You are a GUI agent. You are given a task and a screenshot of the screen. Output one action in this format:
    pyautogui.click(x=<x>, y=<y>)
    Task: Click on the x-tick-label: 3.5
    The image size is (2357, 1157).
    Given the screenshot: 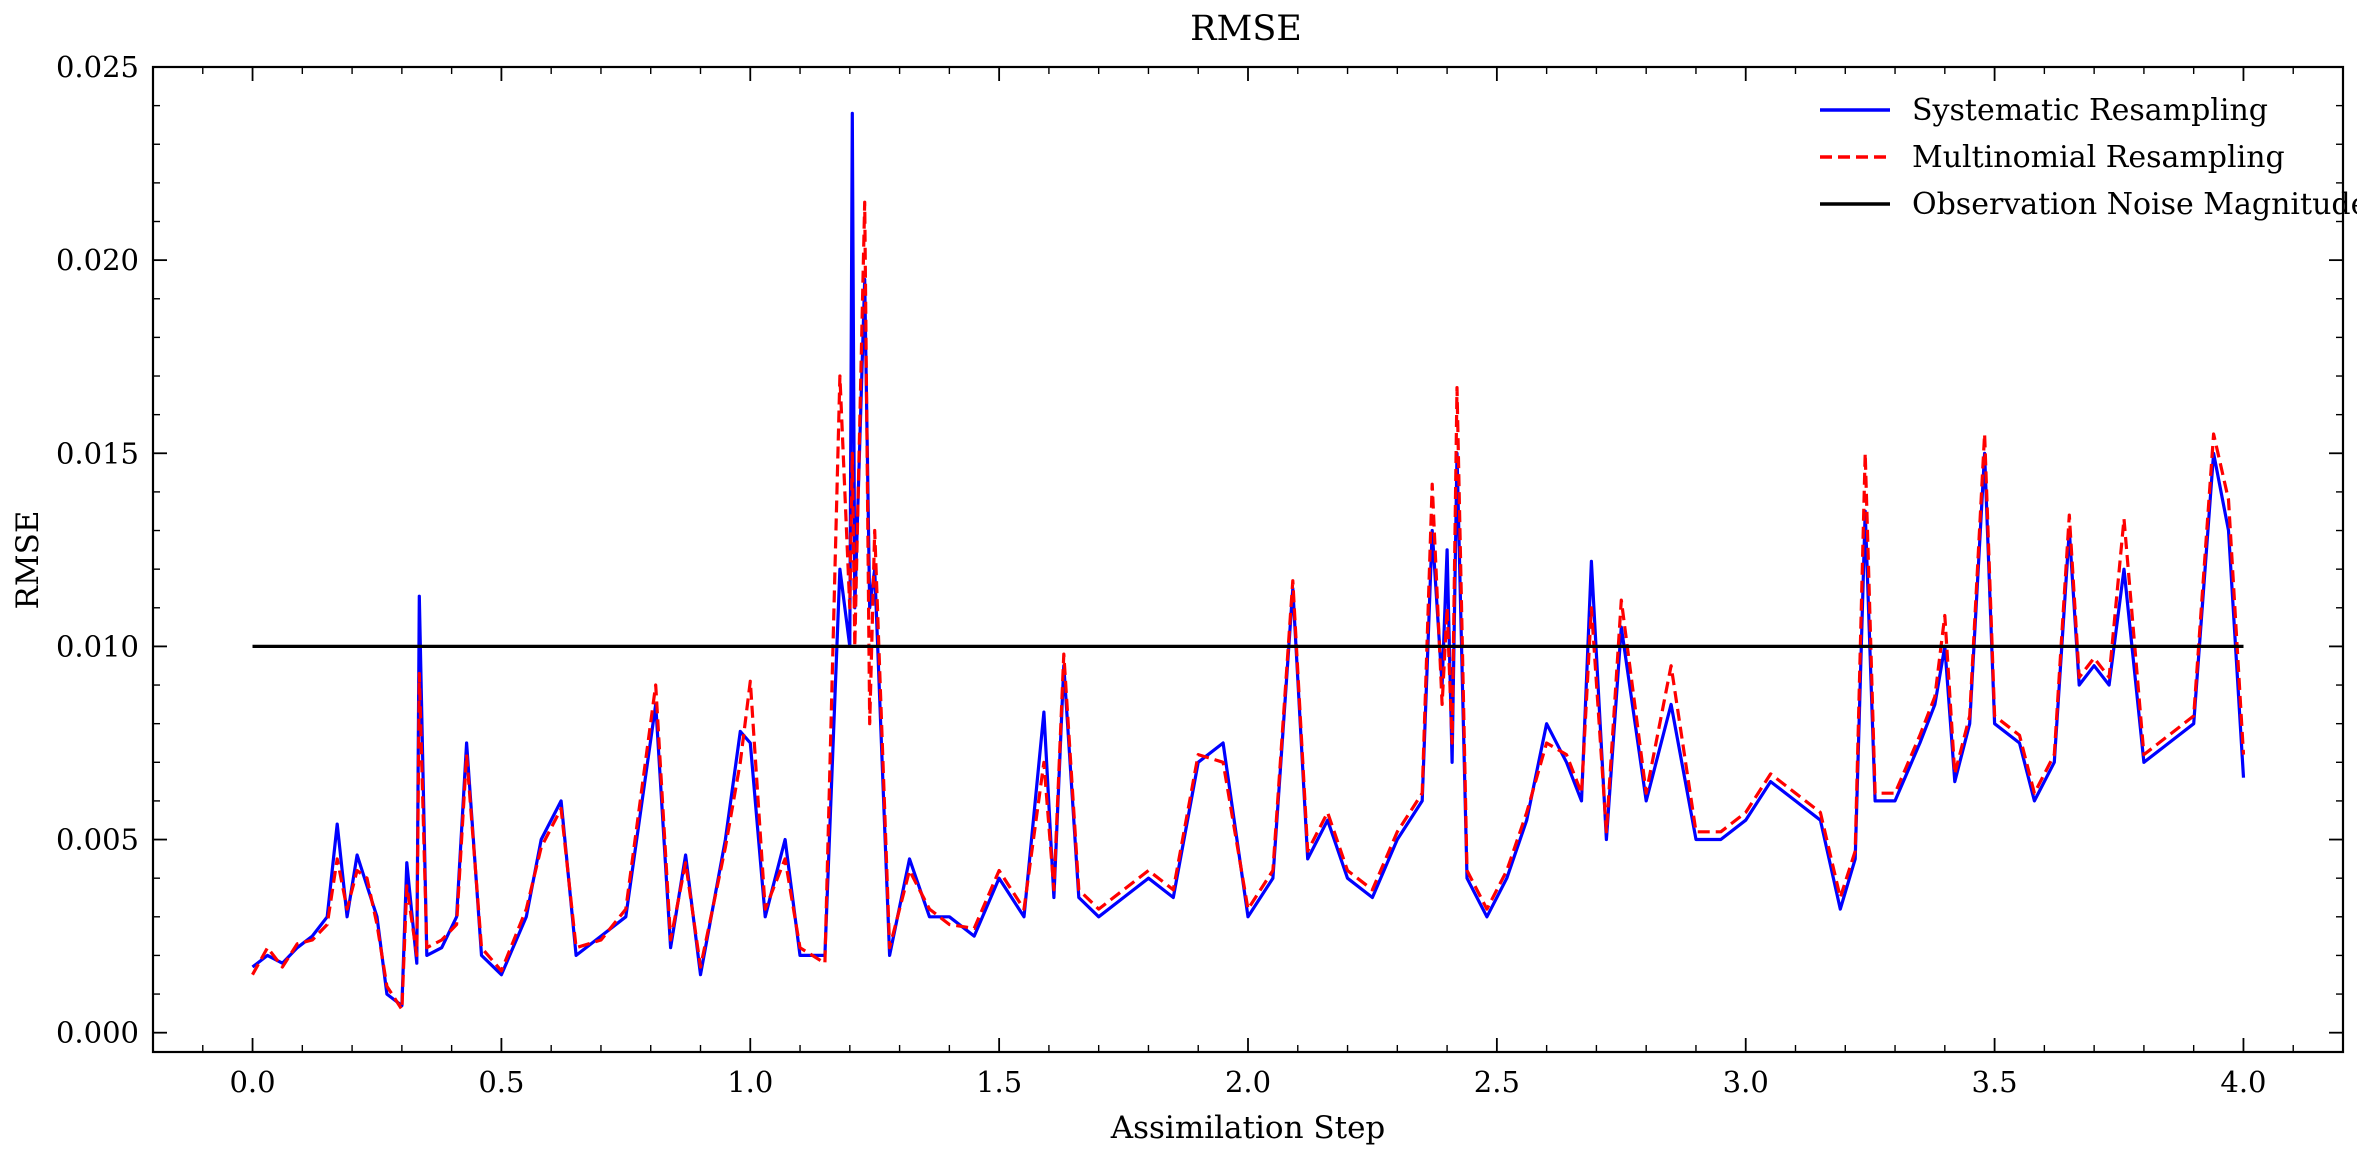 What is the action you would take?
    pyautogui.click(x=1995, y=1082)
    